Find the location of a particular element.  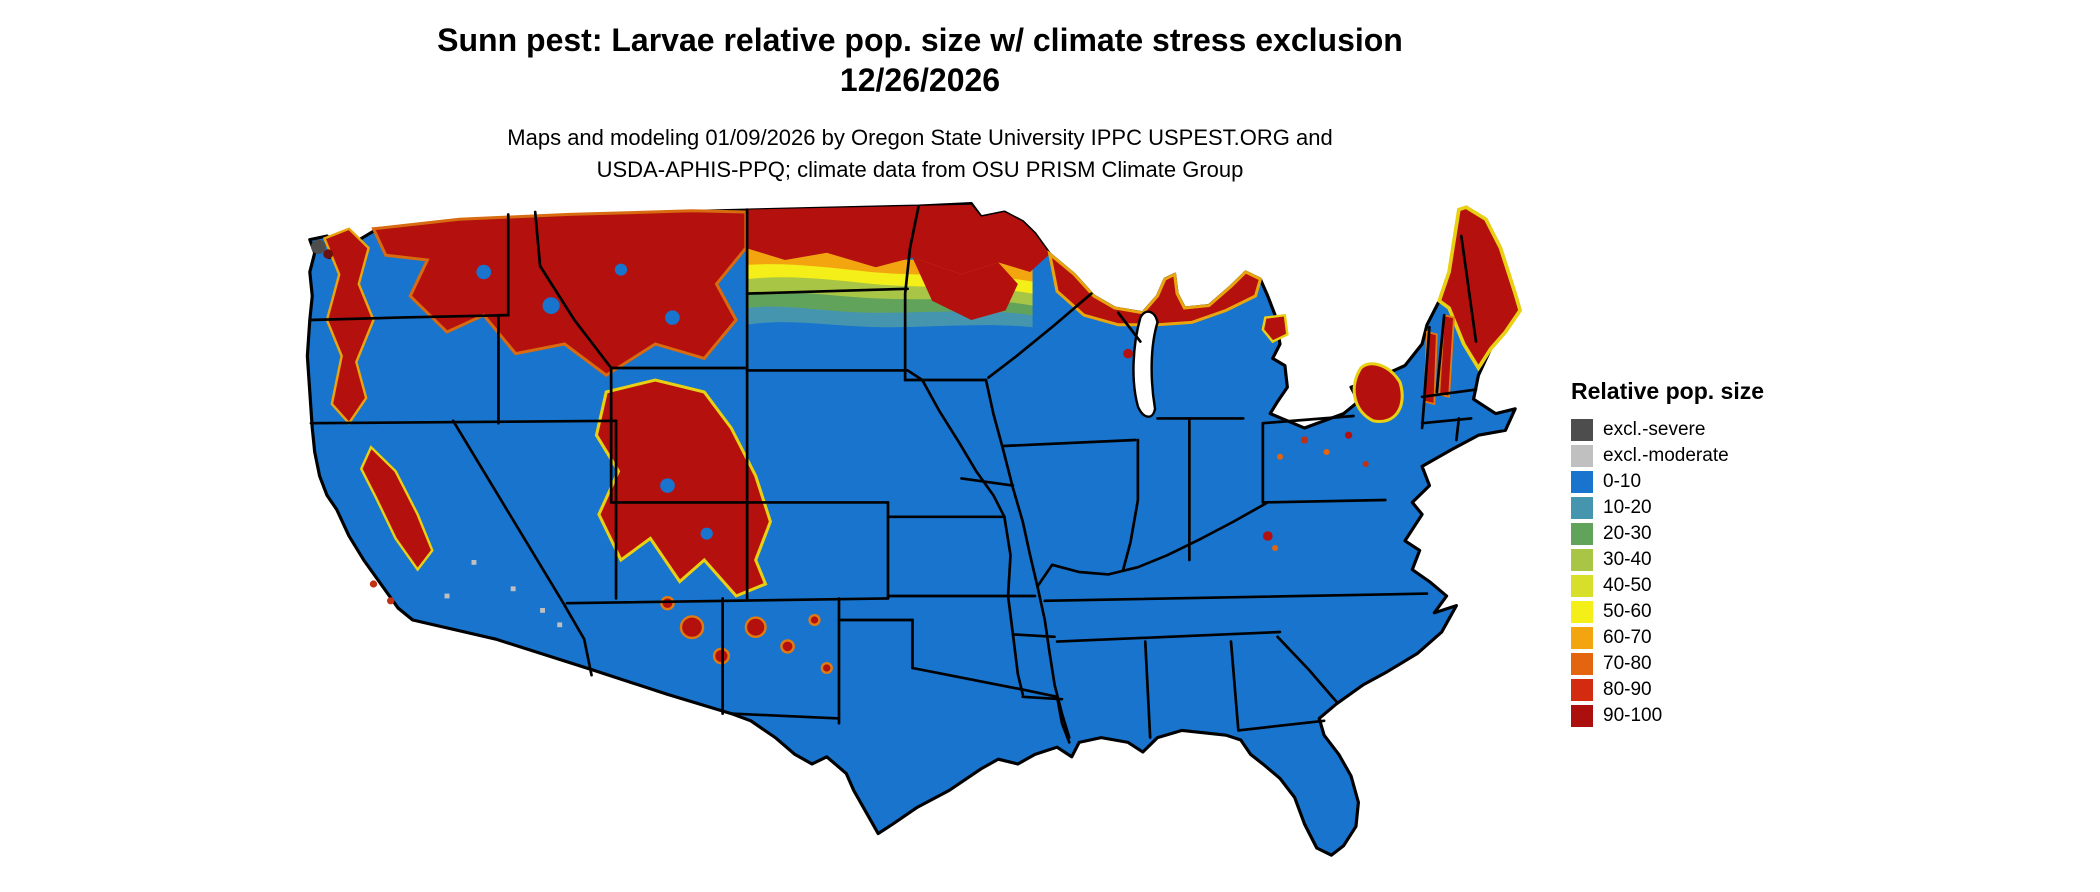

legend-row: excl.-severe is located at coordinates (1731, 430).